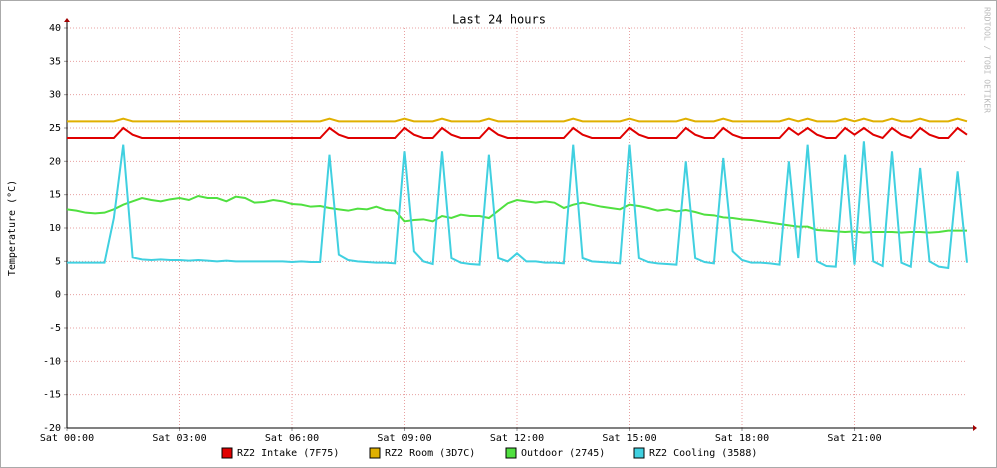 The height and width of the screenshot is (468, 997). I want to click on y-tick-label: -5, so click(55, 328).